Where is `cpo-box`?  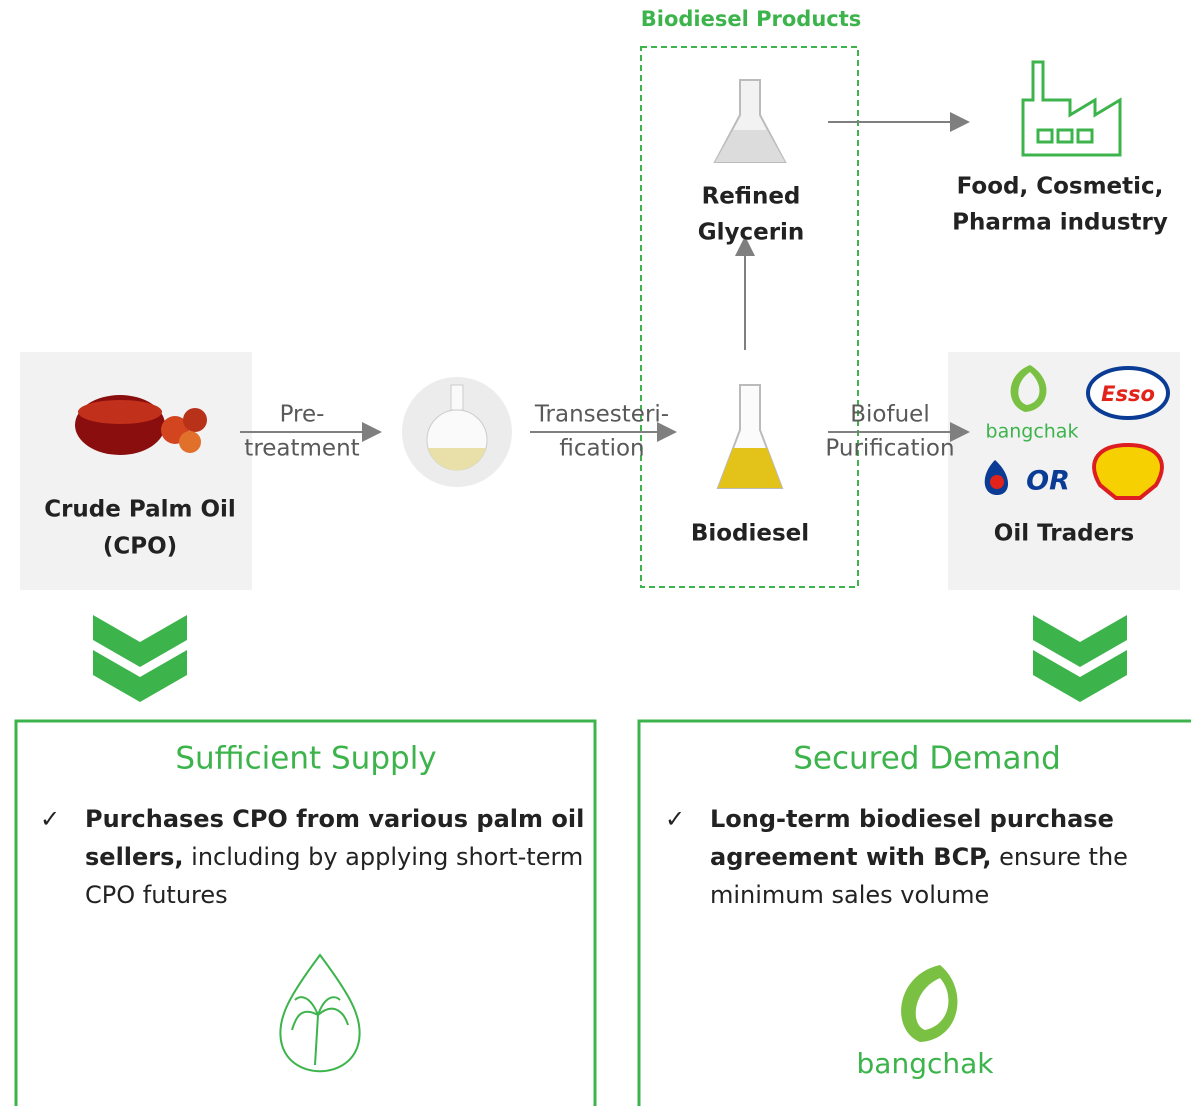
cpo-box is located at coordinates (136, 471).